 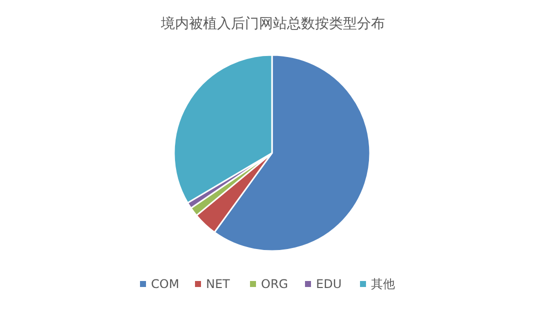 What do you see at coordinates (273, 24) in the screenshot?
I see `title: 境内被植入后门网站总数按类型分布` at bounding box center [273, 24].